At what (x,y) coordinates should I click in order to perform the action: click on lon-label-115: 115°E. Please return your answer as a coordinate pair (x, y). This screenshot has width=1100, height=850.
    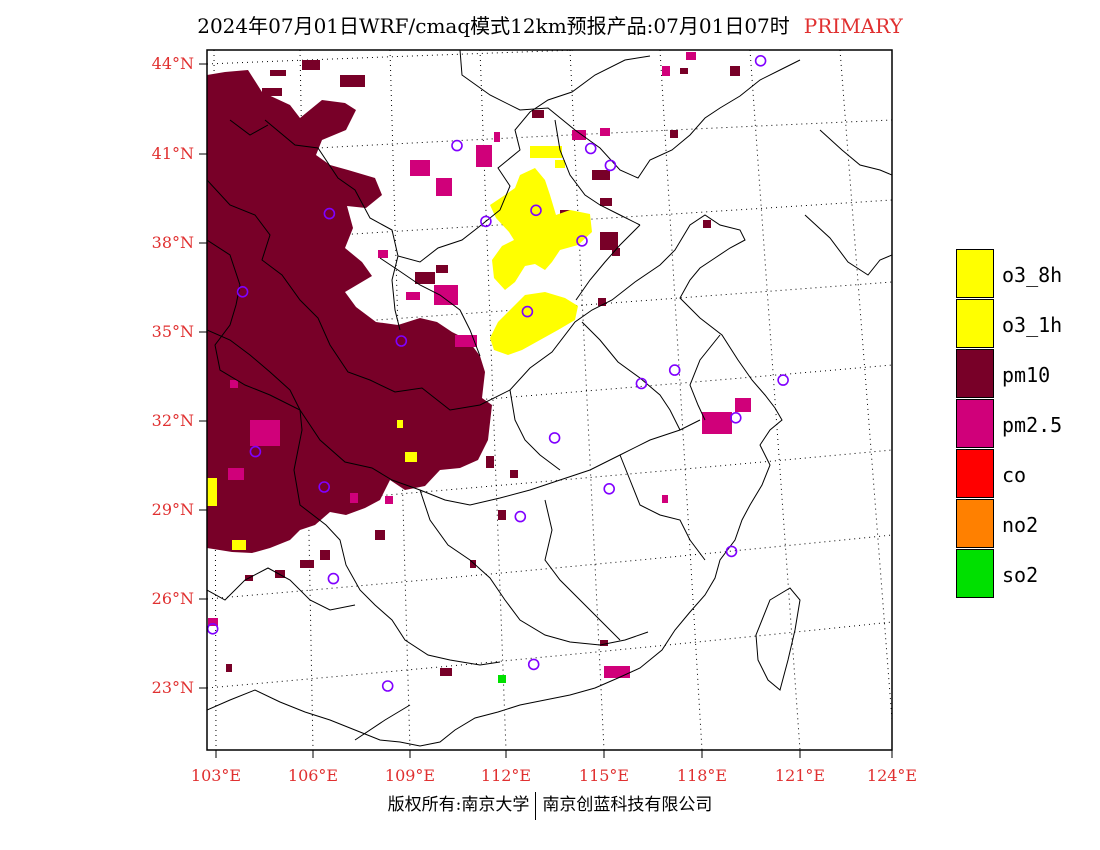
    Looking at the image, I should click on (604, 775).